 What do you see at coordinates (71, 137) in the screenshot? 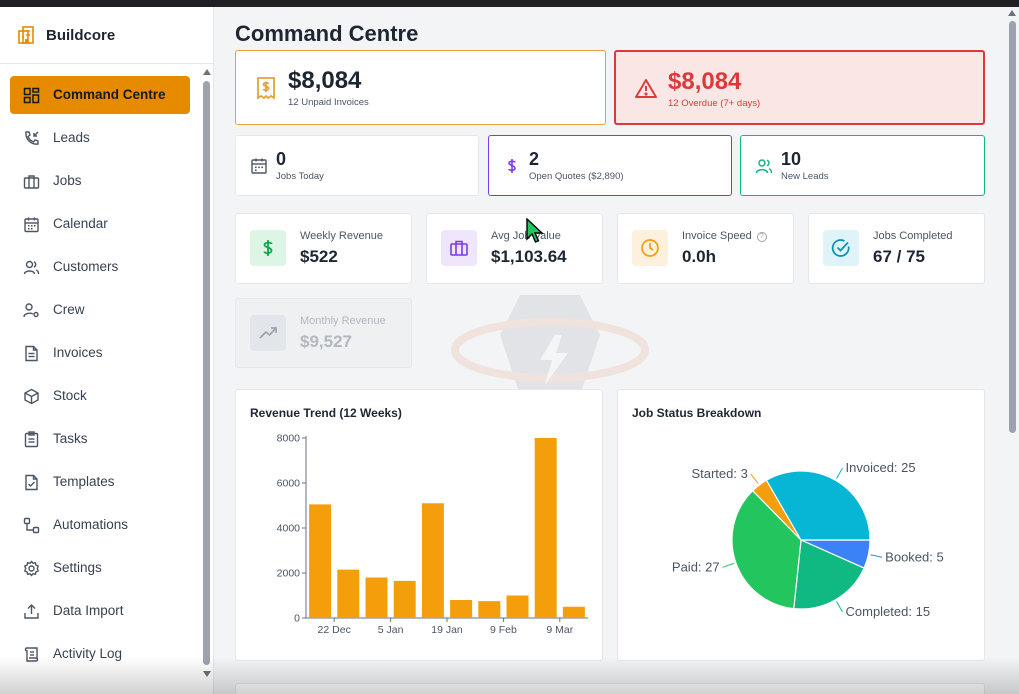
I see `sidebar-item-label: Leads` at bounding box center [71, 137].